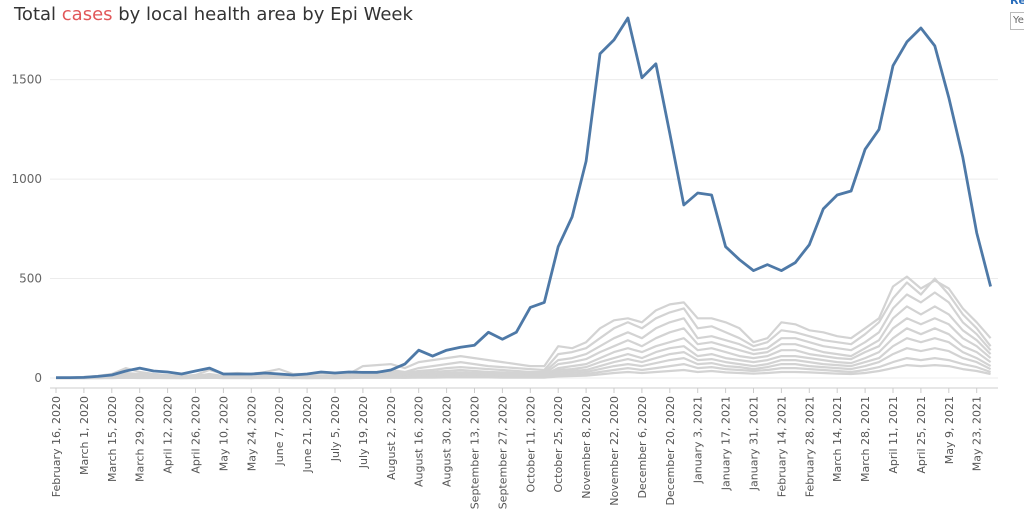 This screenshot has height=521, width=1024. I want to click on x-tick-label: May 10, 2020, so click(223, 433).